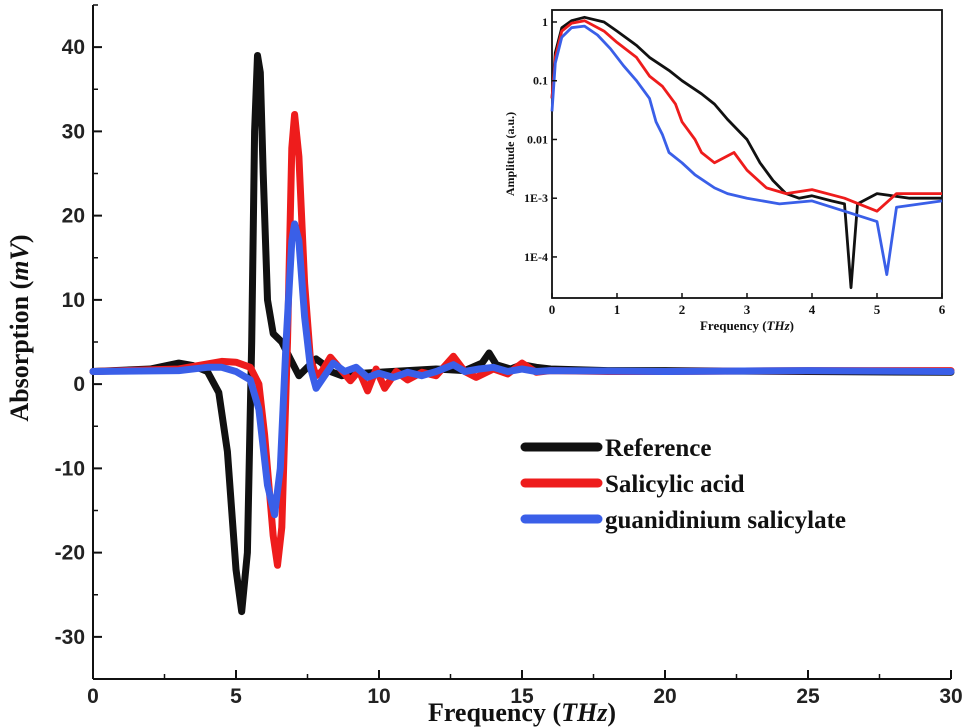  I want to click on x-tick-label: 20, so click(664, 696).